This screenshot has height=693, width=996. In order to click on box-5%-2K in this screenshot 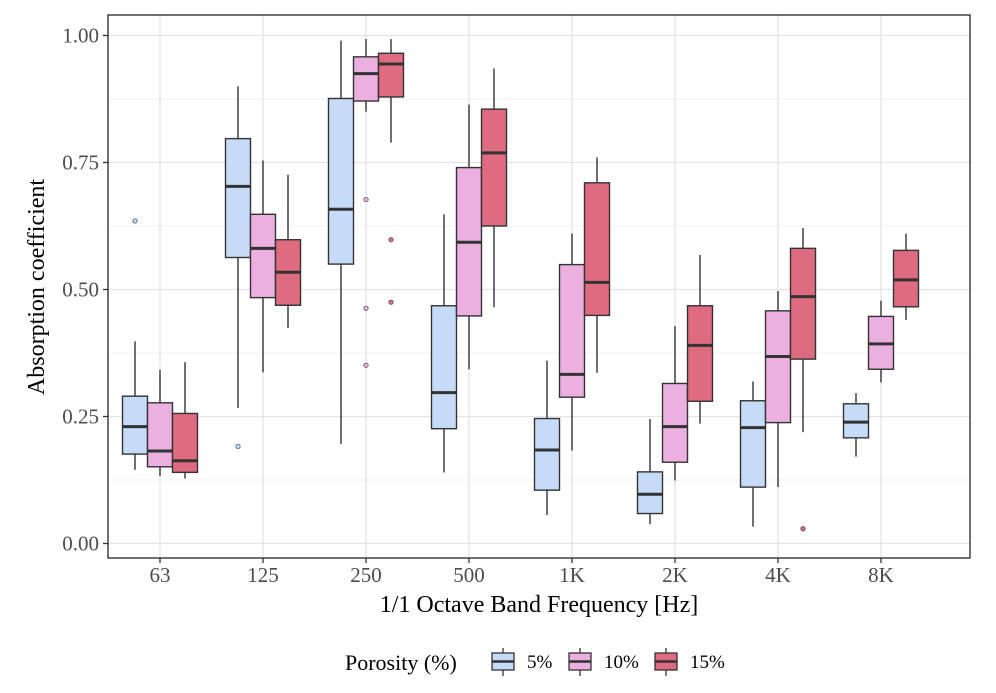, I will do `click(650, 472)`.